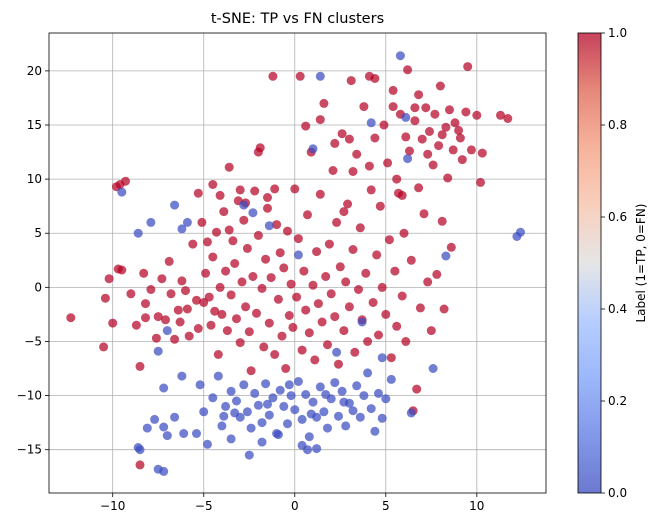 The width and height of the screenshot is (660, 528). What do you see at coordinates (476, 506) in the screenshot?
I see `x-tick-label: 10` at bounding box center [476, 506].